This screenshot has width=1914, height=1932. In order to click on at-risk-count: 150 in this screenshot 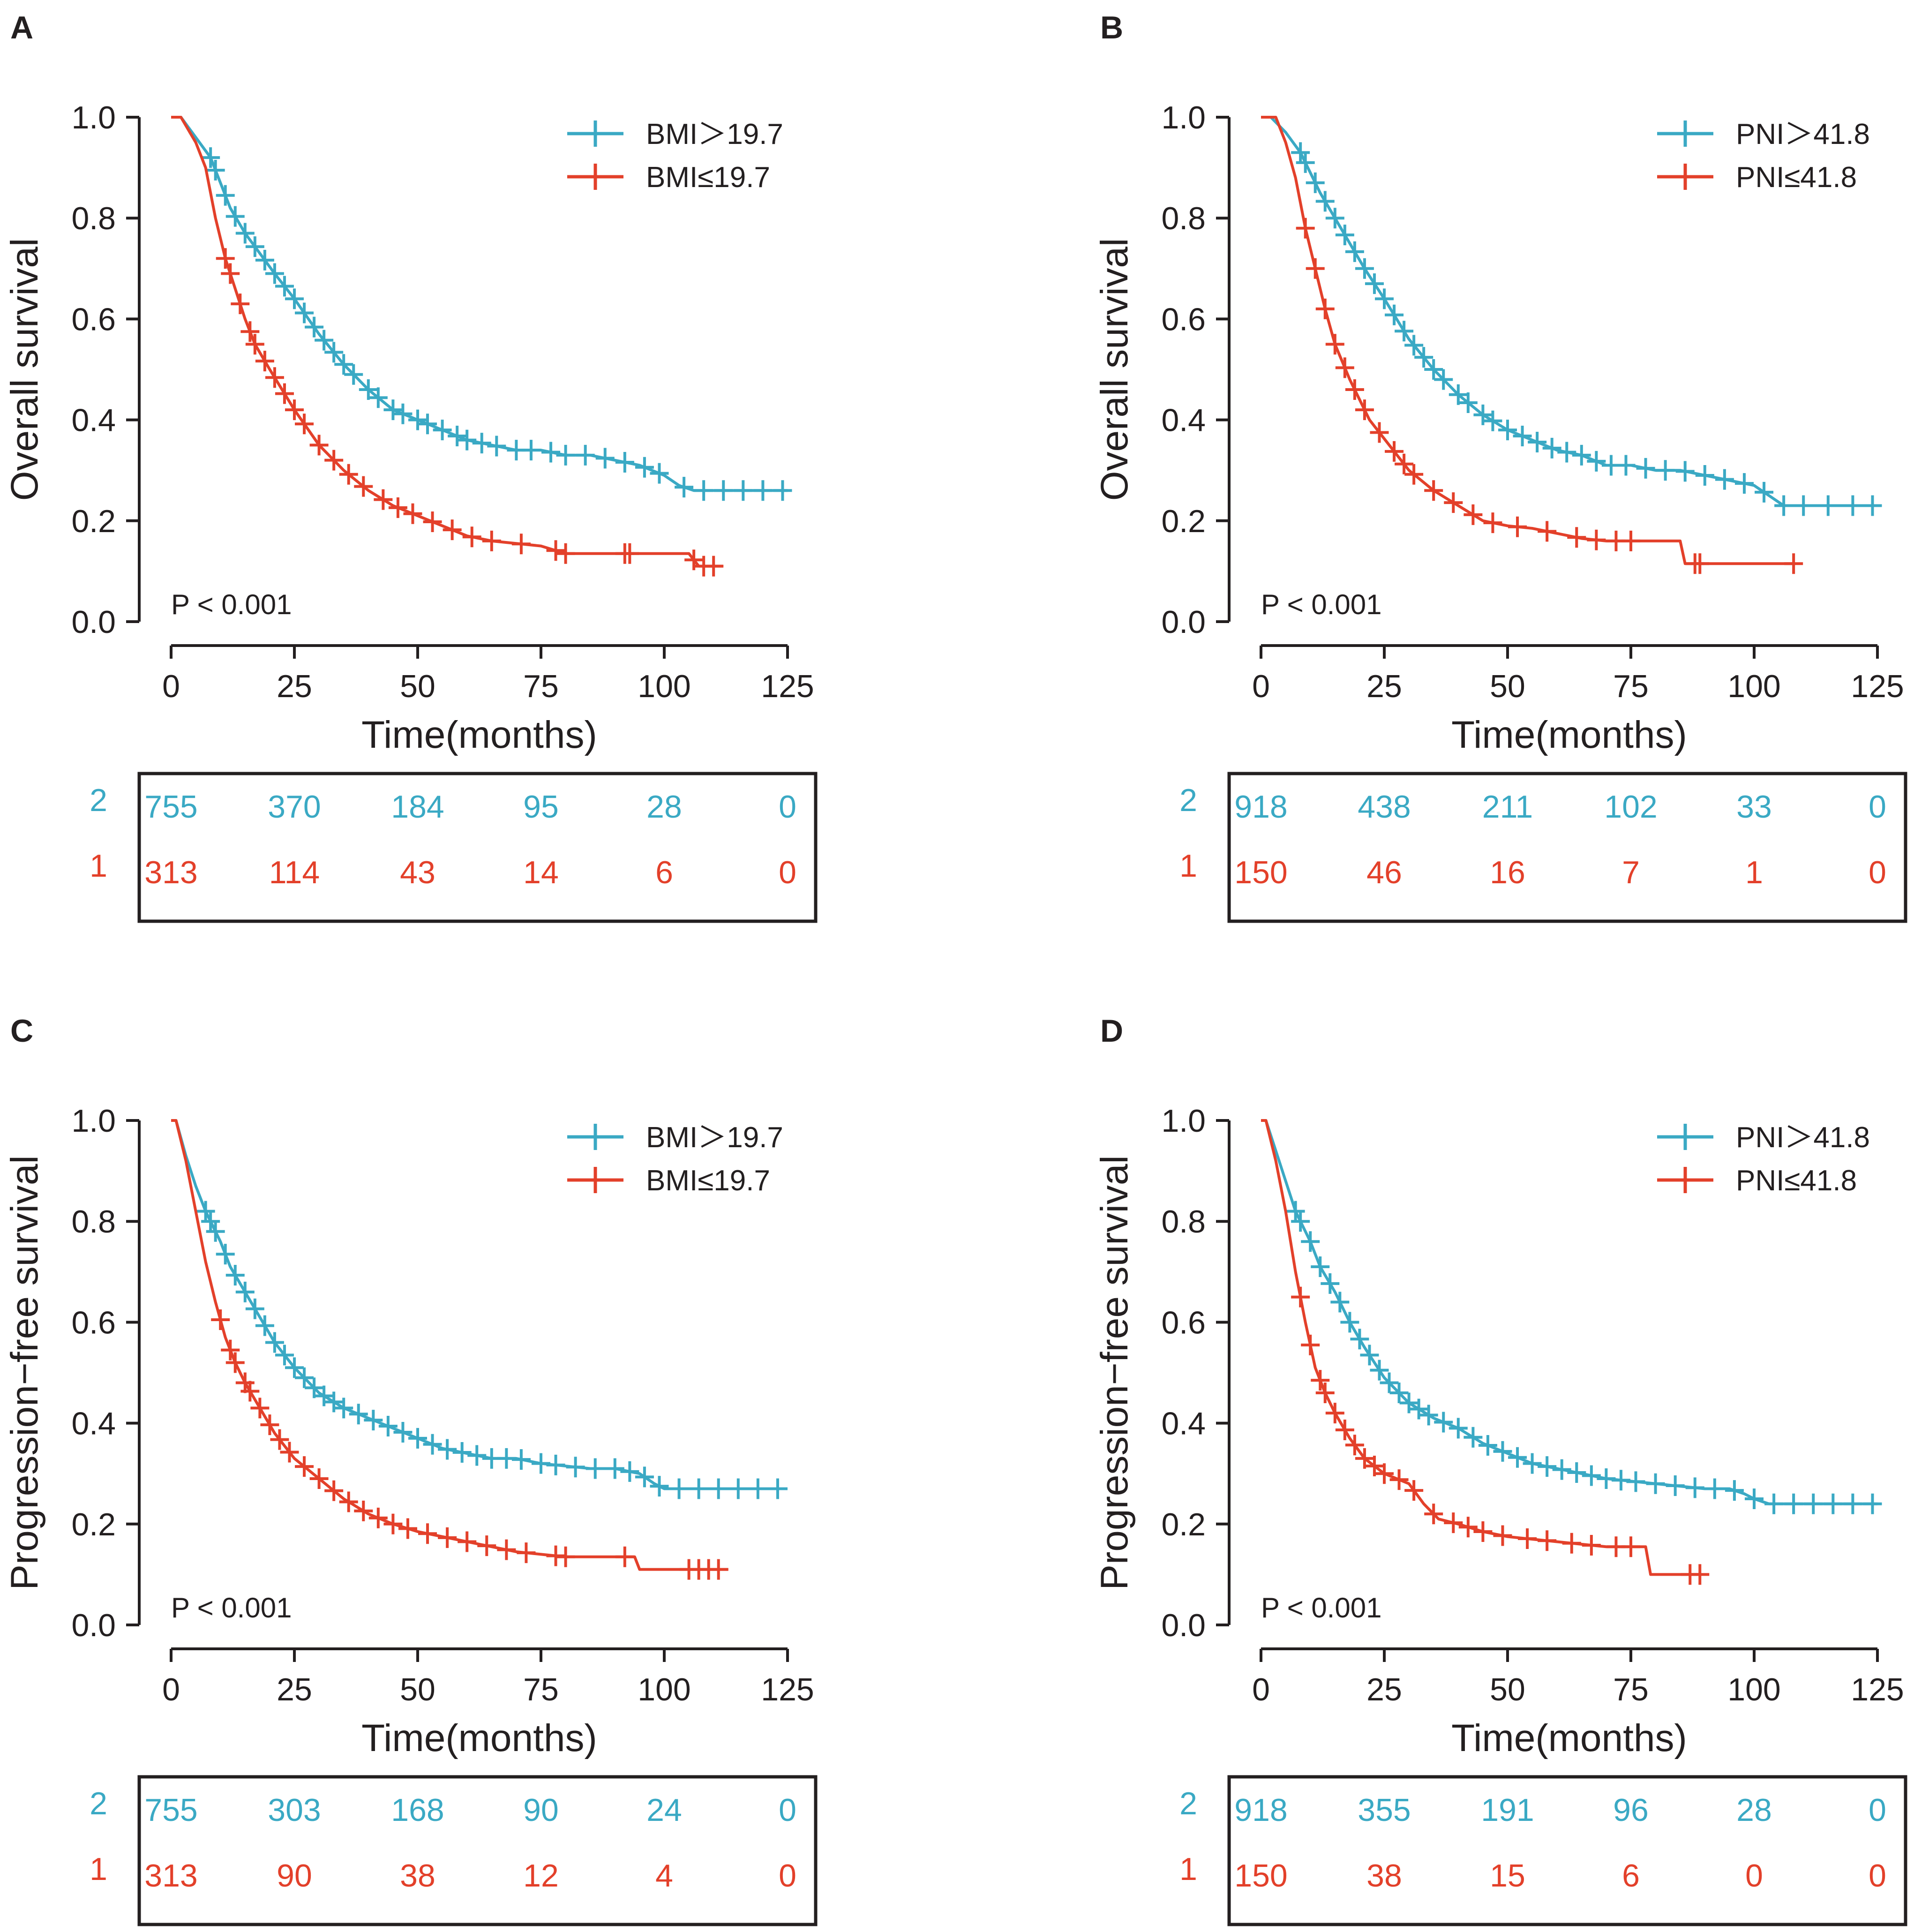, I will do `click(1260, 1876)`.